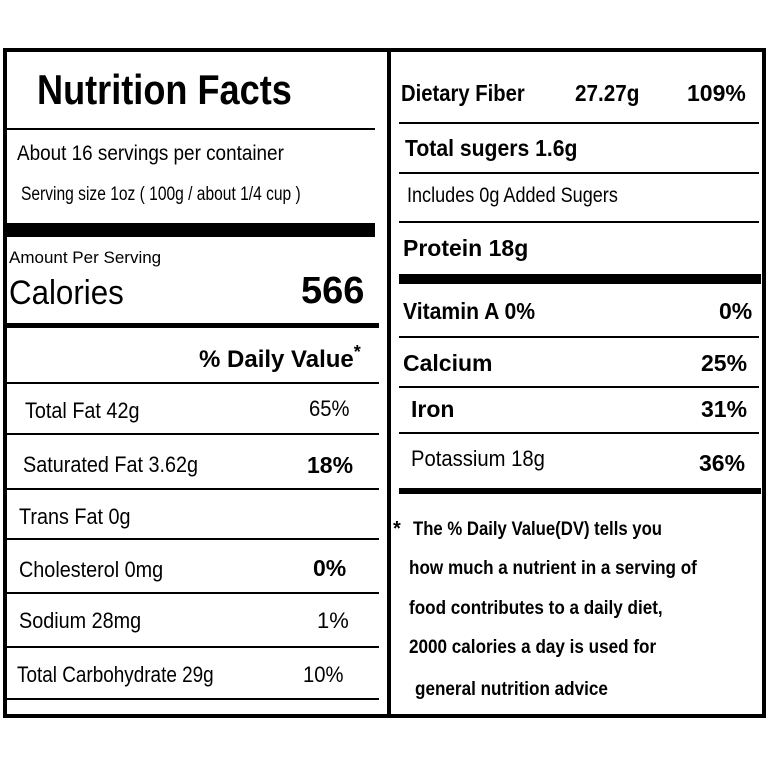  Describe the element at coordinates (533, 647) in the screenshot. I see `footnote-line: 2000 calories a day is used for` at that location.